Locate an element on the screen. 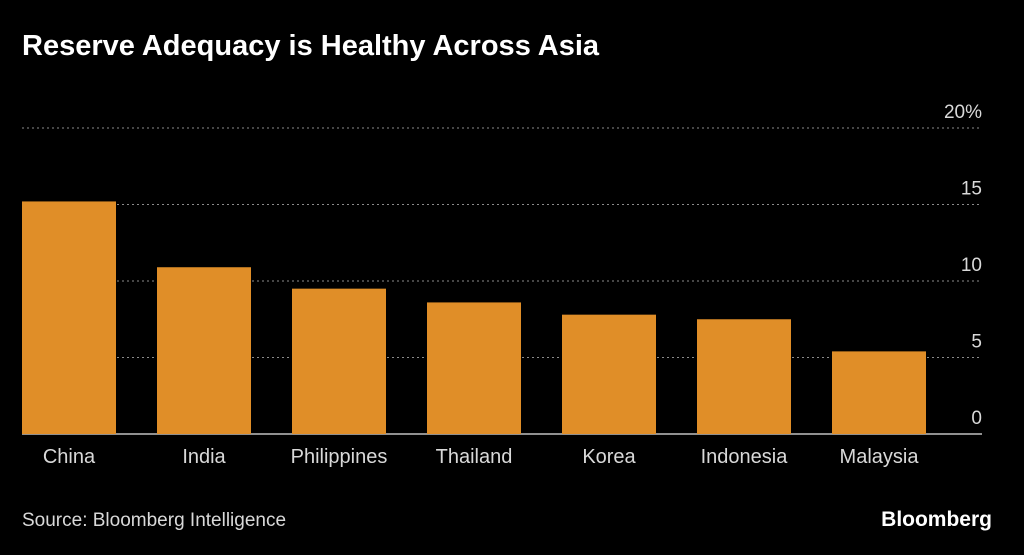 The height and width of the screenshot is (555, 1024). bloomberg-logo: Bloomberg is located at coordinates (936, 519).